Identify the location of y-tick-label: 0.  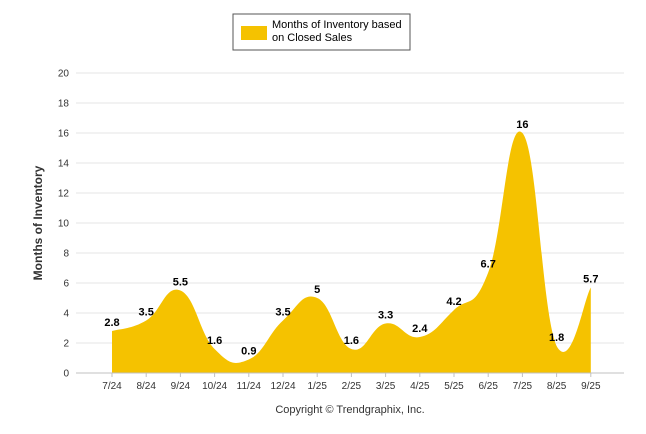
(66, 374).